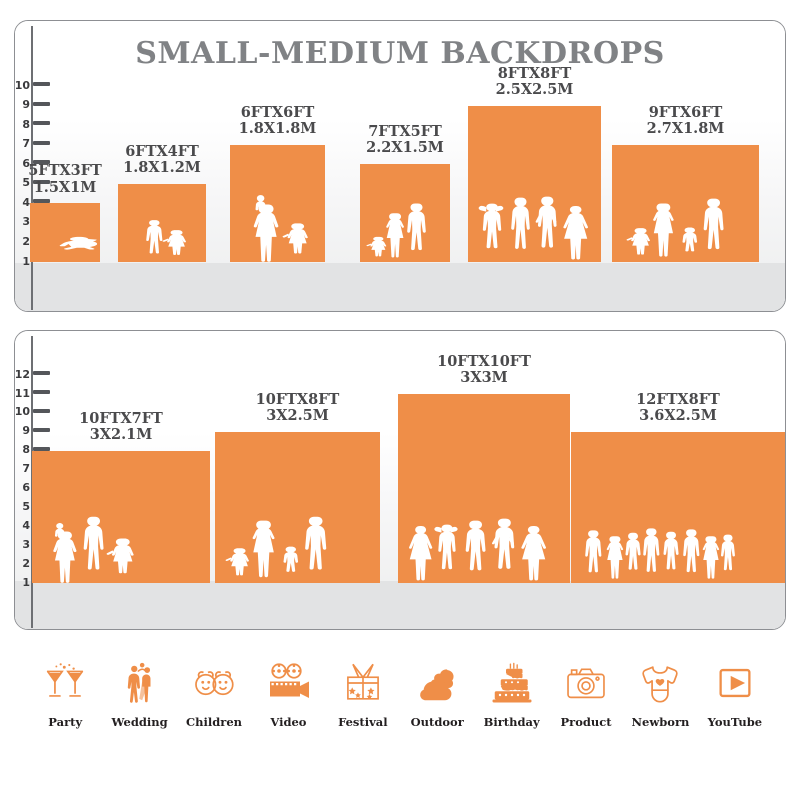 Image resolution: width=800 pixels, height=800 pixels. I want to click on bar-label-imperial: 8FTX8FT, so click(534, 73).